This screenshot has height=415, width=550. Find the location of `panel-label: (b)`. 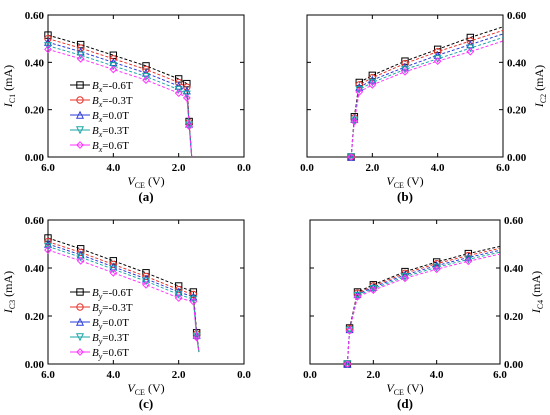

panel-label: (b) is located at coordinates (405, 196).